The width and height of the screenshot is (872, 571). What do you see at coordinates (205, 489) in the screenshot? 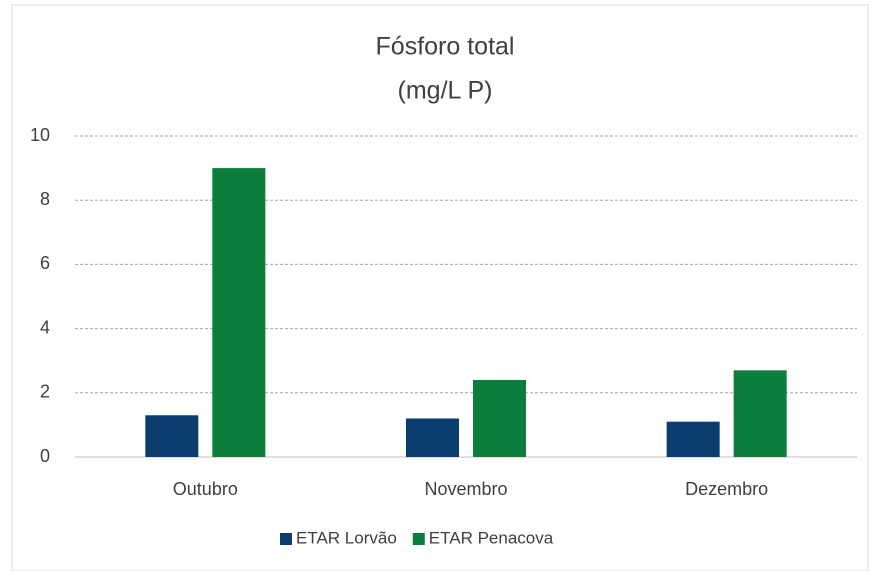
I see `x-tick-label: Outubro` at bounding box center [205, 489].